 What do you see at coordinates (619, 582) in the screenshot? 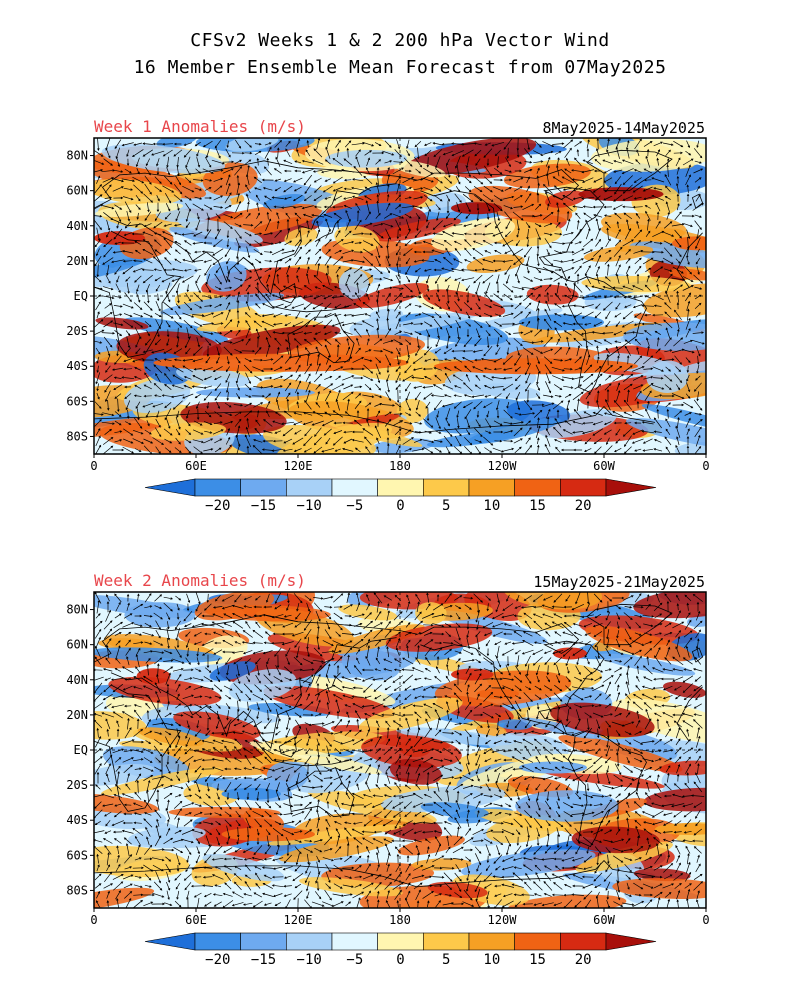
I see `panel2-dates: 15May2025-21May2025` at bounding box center [619, 582].